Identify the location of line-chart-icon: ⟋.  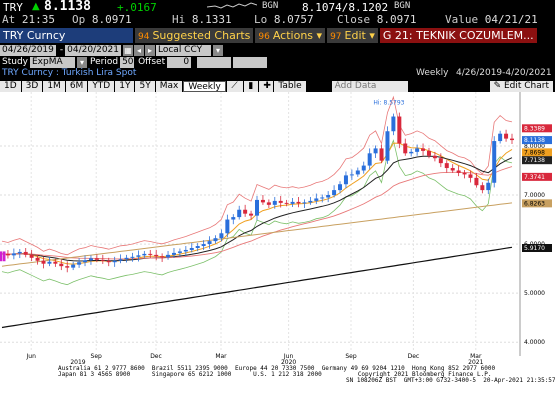
(235, 86).